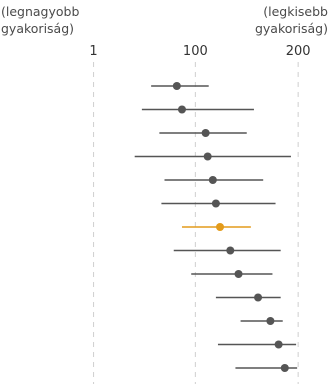  Describe the element at coordinates (195, 51) in the screenshot. I see `x-tick-label-1: 100` at that location.